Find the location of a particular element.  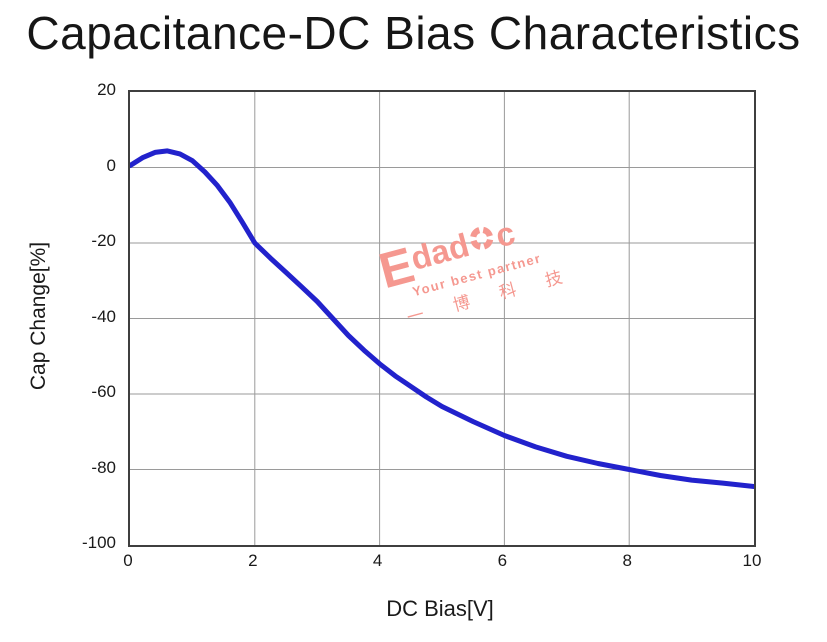

y-tick-label: -20 is located at coordinates (103, 240).